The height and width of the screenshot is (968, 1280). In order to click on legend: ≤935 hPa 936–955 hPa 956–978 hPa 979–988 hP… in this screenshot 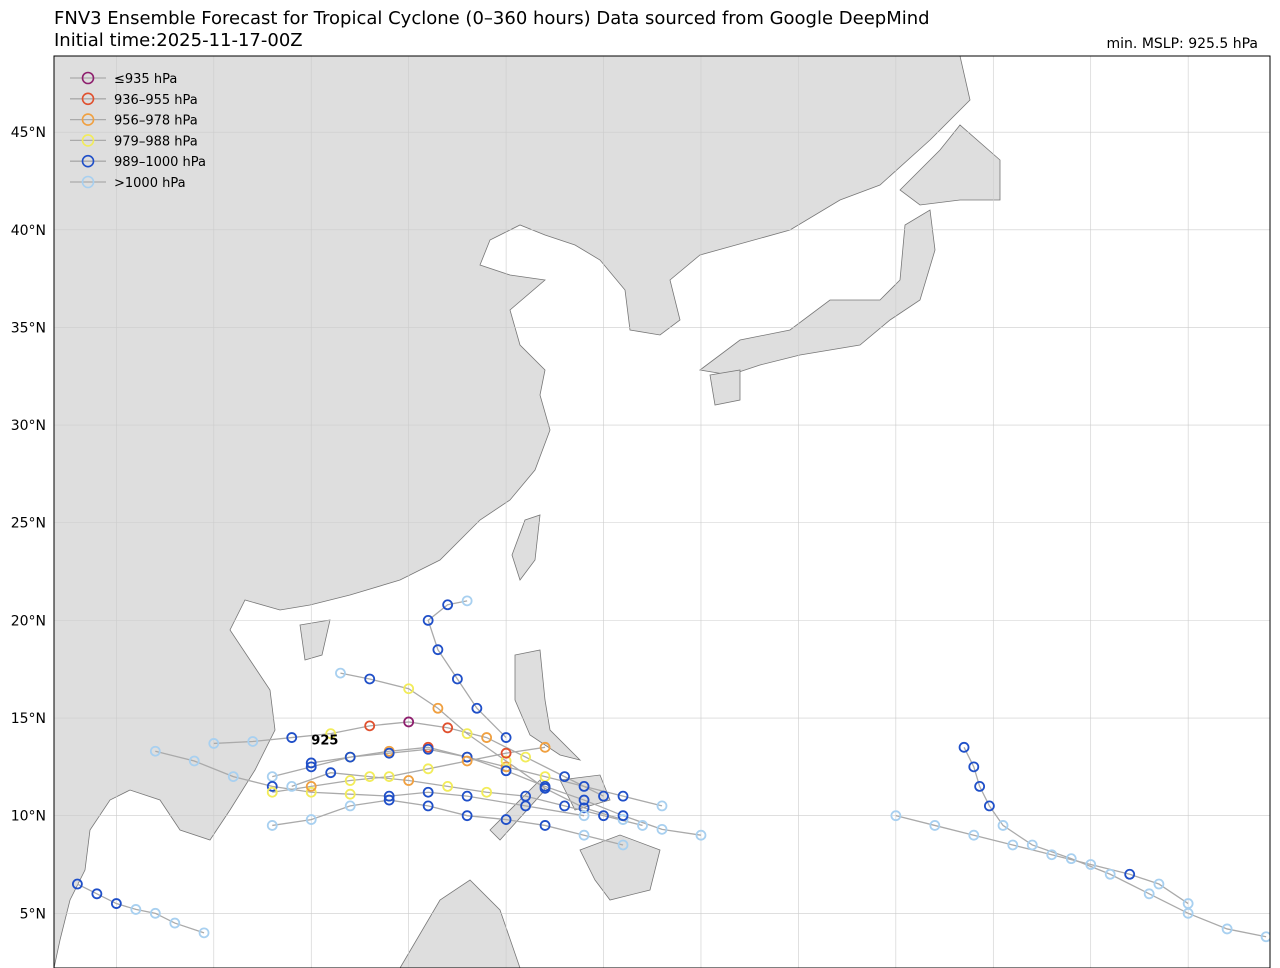, I will do `click(138, 131)`.